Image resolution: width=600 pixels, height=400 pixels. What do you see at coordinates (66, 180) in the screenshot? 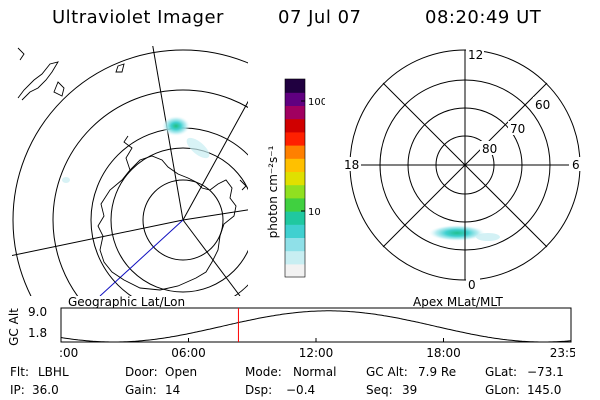
I see `aurora-spot-faint` at bounding box center [66, 180].